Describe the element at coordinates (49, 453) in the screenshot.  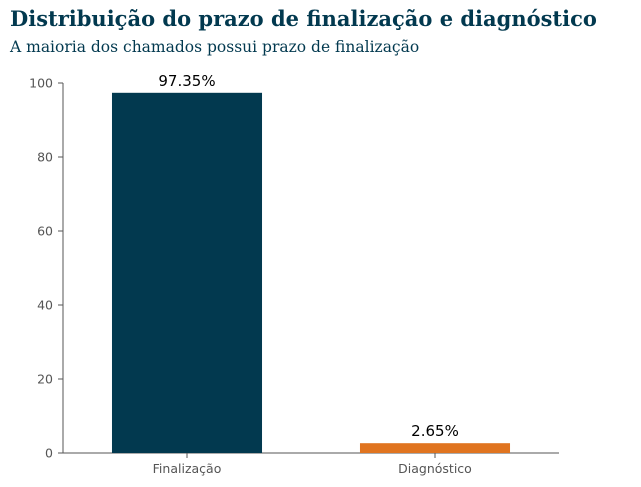
I see `y-tick-label: 0` at that location.